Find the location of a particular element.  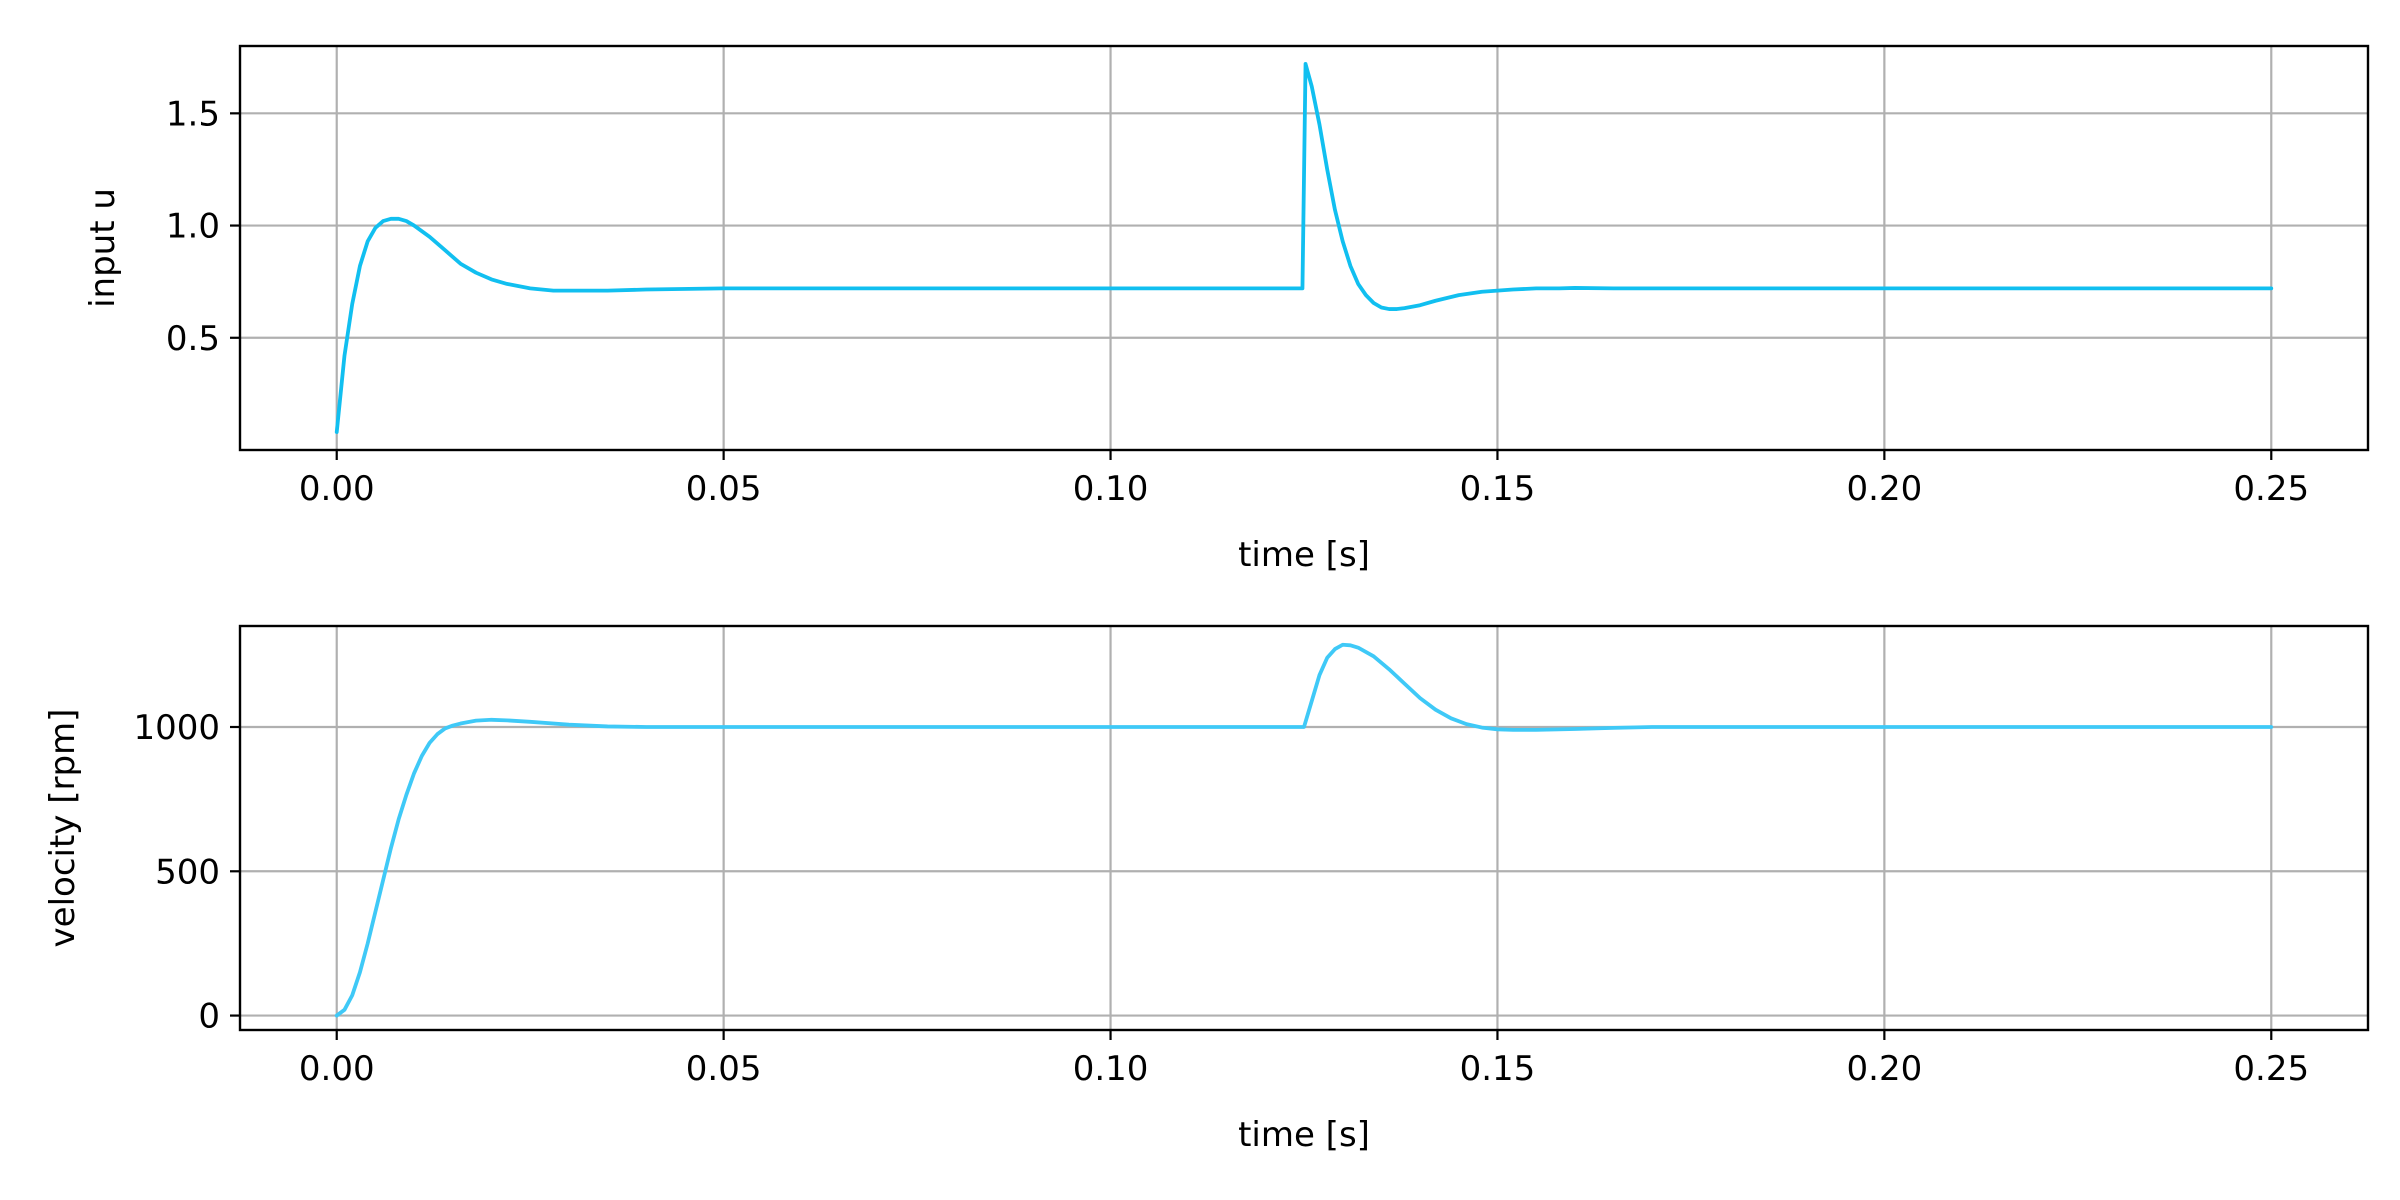

velocity-x-tick-label: 0.20 is located at coordinates (1885, 1069).